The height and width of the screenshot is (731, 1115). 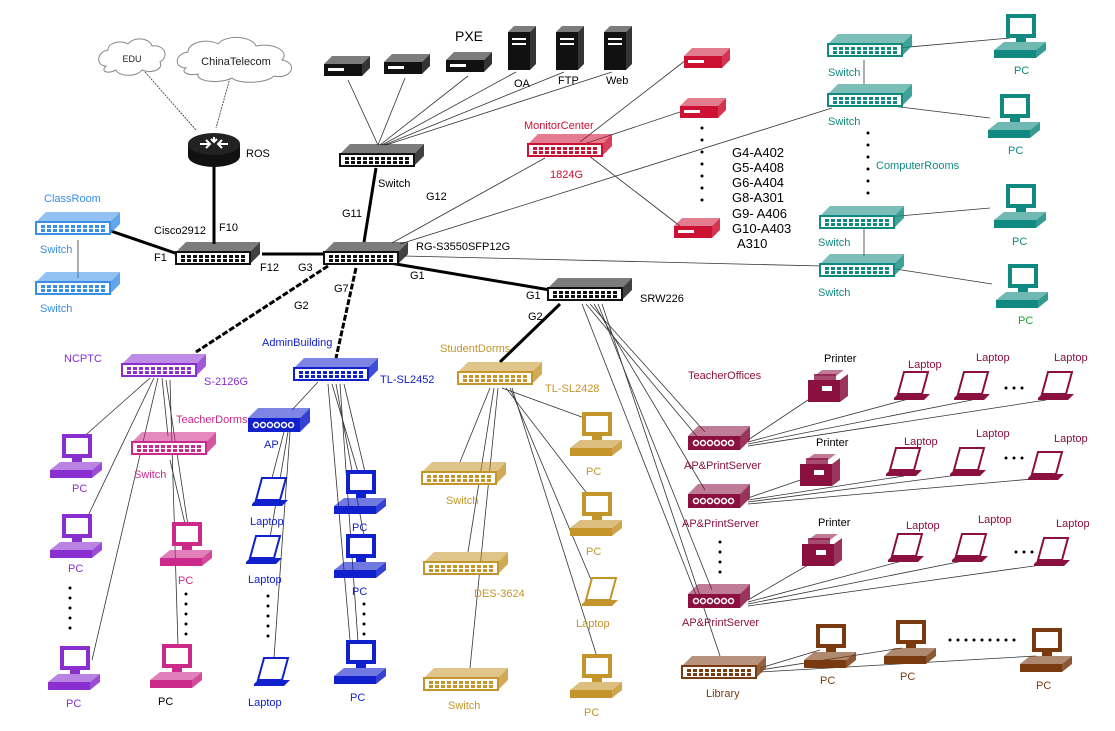 What do you see at coordinates (305, 268) in the screenshot?
I see `port-g3-label: G3` at bounding box center [305, 268].